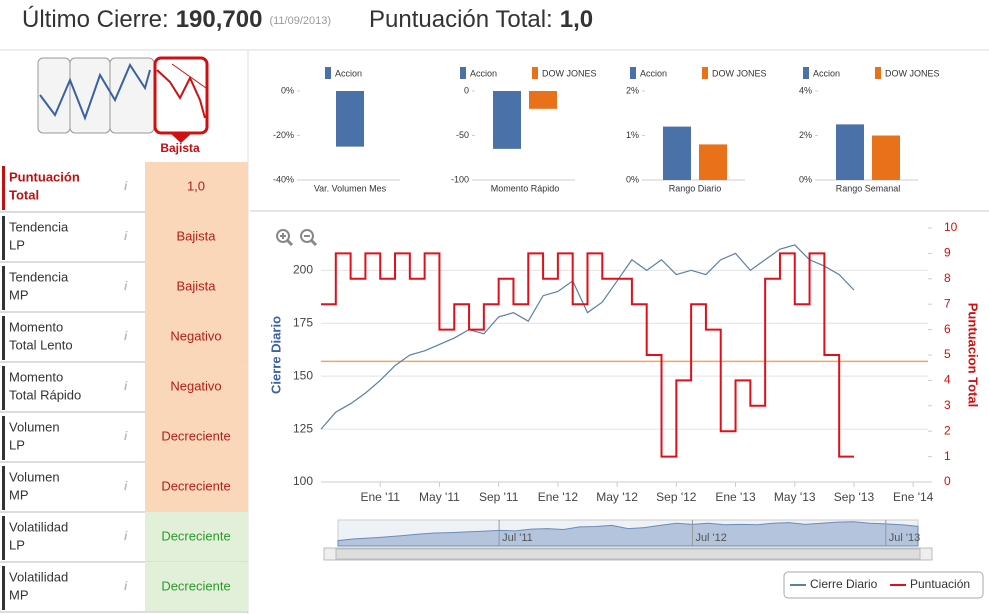 The height and width of the screenshot is (614, 989). I want to click on legend-box, so click(883, 585).